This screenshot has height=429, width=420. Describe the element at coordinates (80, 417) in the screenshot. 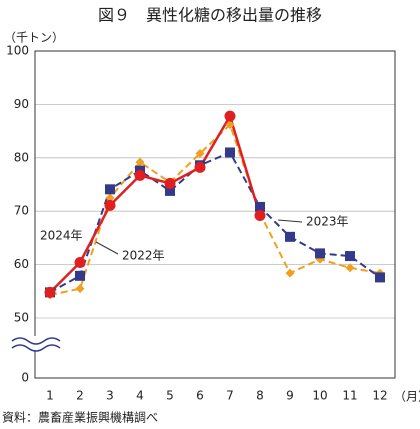

I see `source: 資料：農畜産業振興機構調べ` at that location.